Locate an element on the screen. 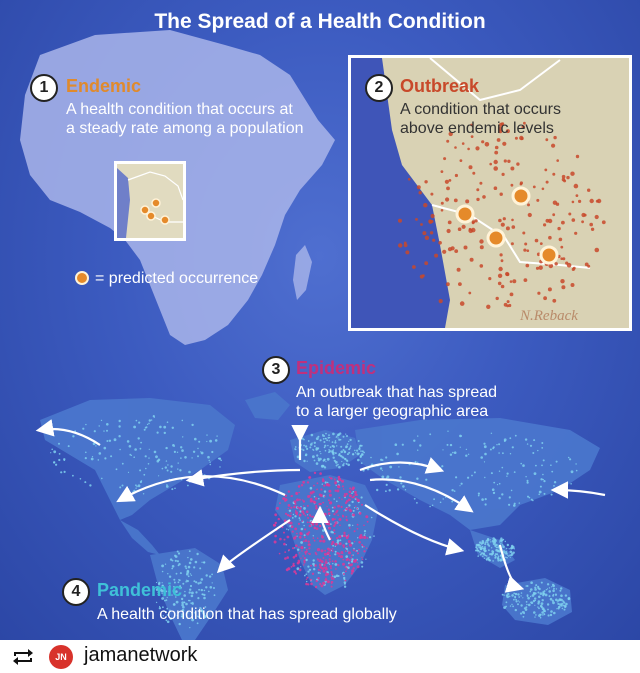 The image size is (640, 673). greenland is located at coordinates (267, 406).